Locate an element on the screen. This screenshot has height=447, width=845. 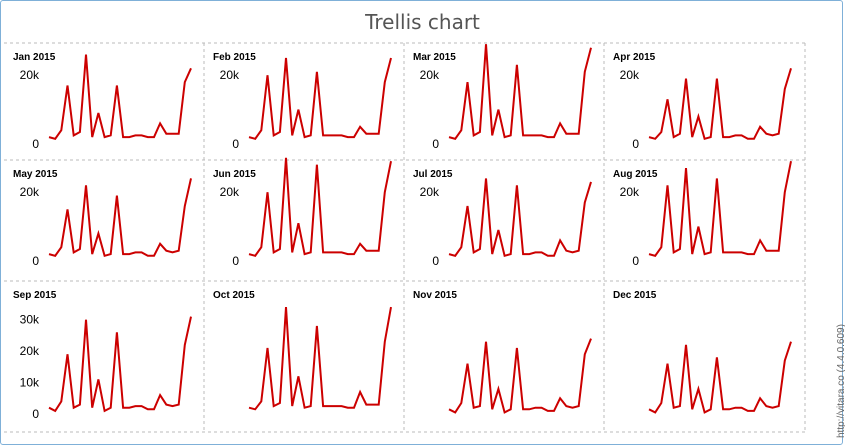
panel-jul-2015: Jul 2015 0 20k is located at coordinates (502, 218).